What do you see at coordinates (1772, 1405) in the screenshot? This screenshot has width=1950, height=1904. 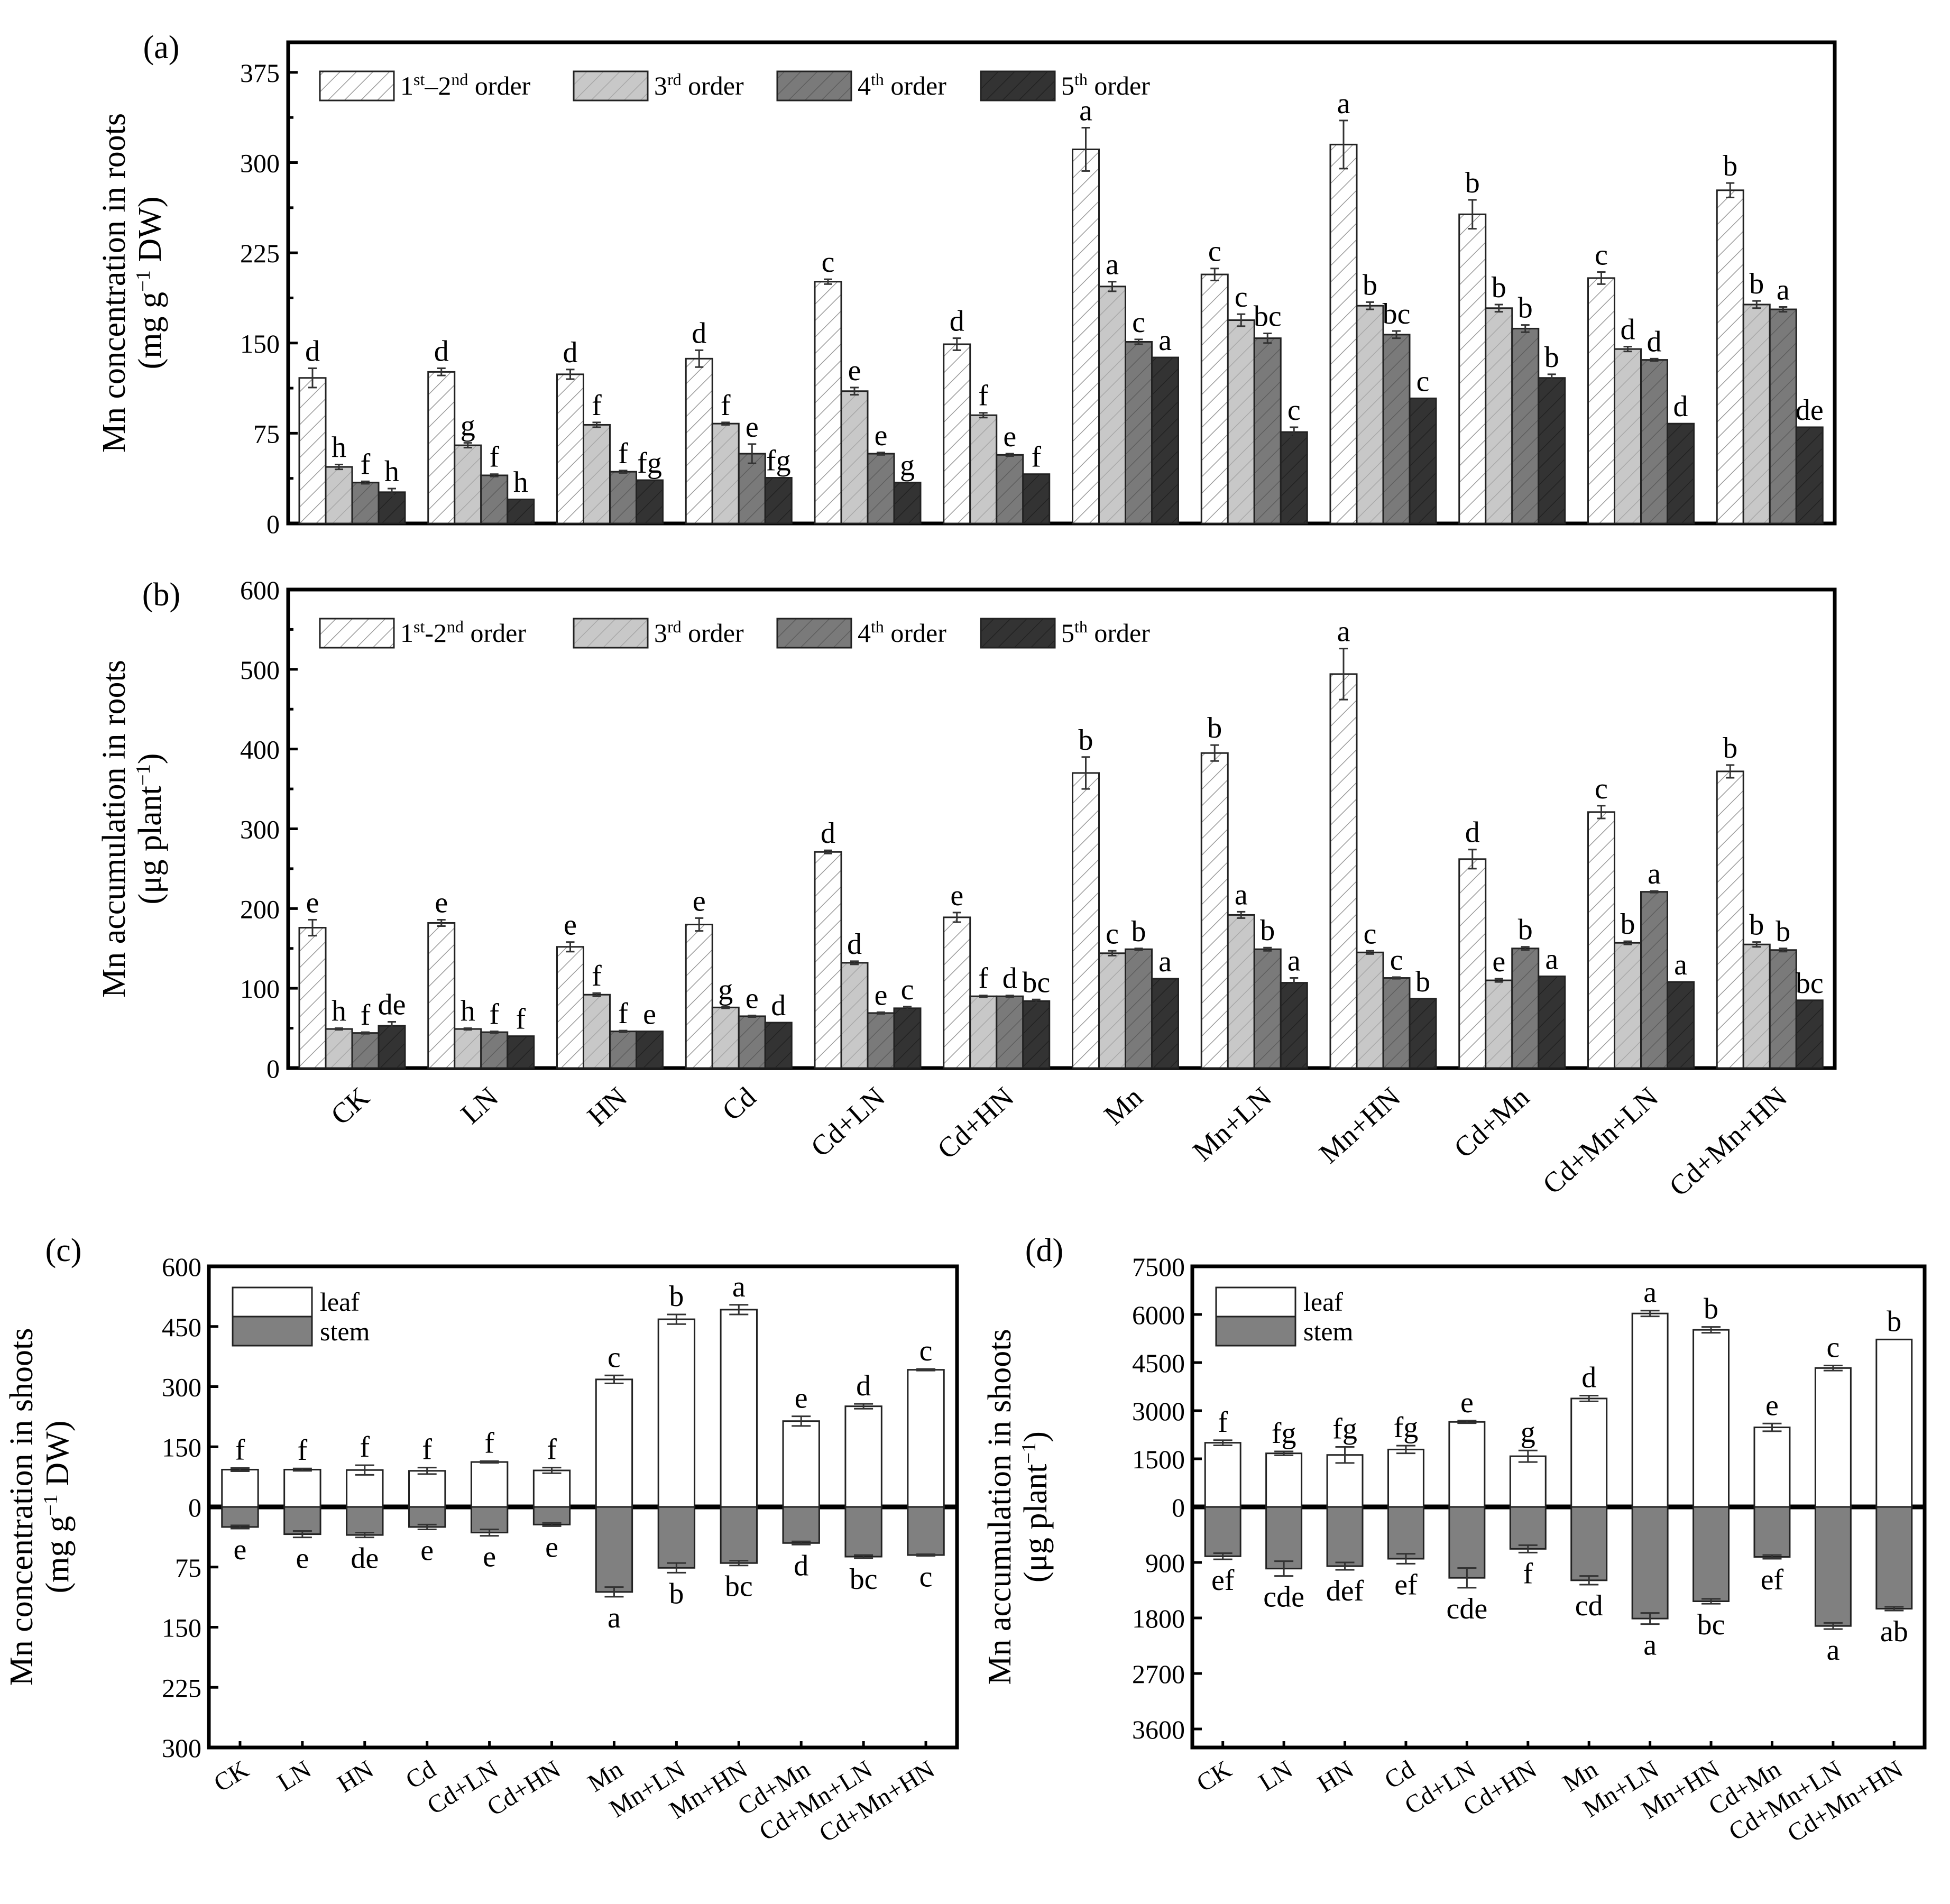 I see `significance-letter-leaf: e` at bounding box center [1772, 1405].